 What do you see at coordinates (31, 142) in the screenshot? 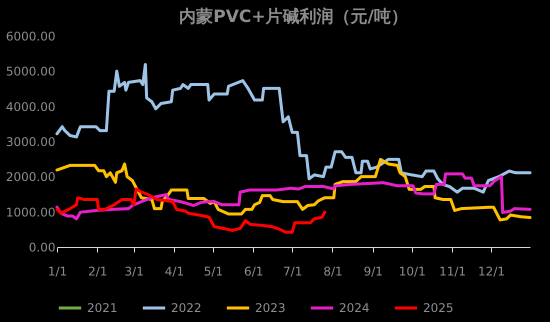
I see `y-tick-label: 3000.00` at bounding box center [31, 142].